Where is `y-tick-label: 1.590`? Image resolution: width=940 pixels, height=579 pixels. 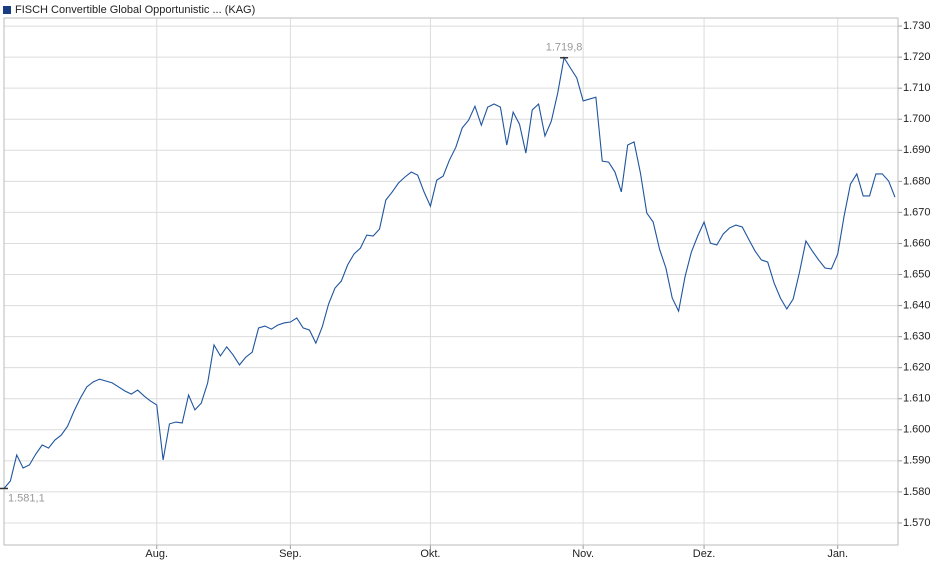
y-tick-label: 1.590 is located at coordinates (917, 461).